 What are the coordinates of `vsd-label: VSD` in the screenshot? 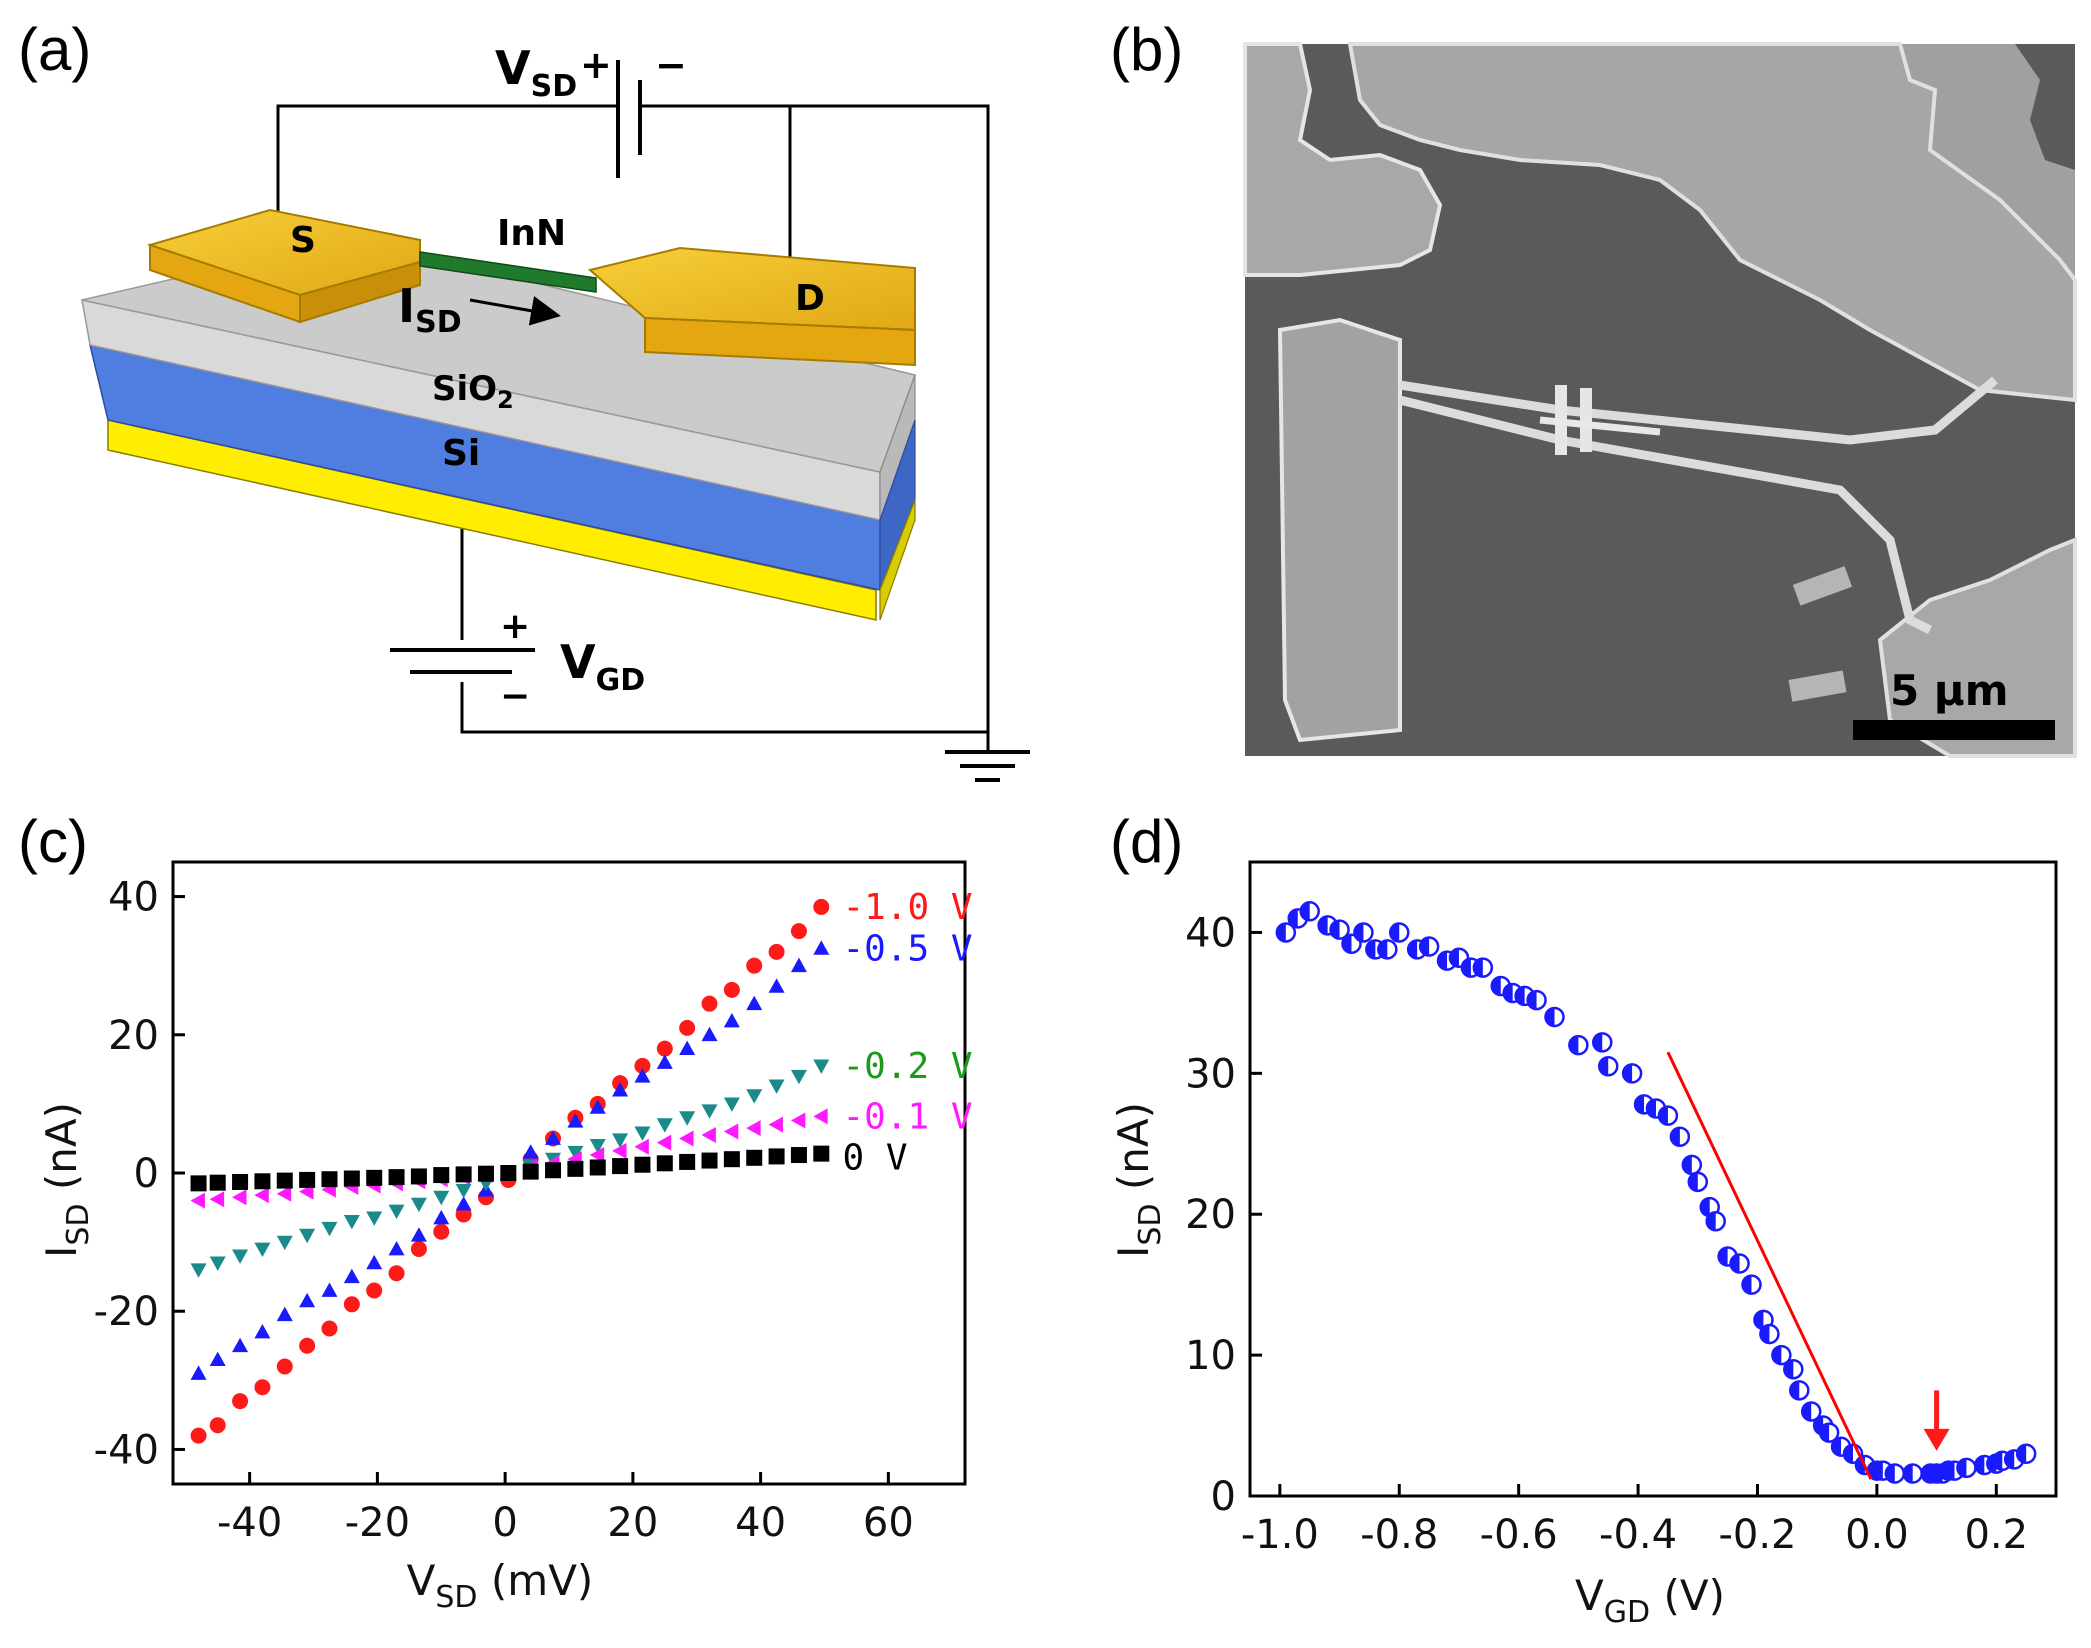 It's located at (536, 72).